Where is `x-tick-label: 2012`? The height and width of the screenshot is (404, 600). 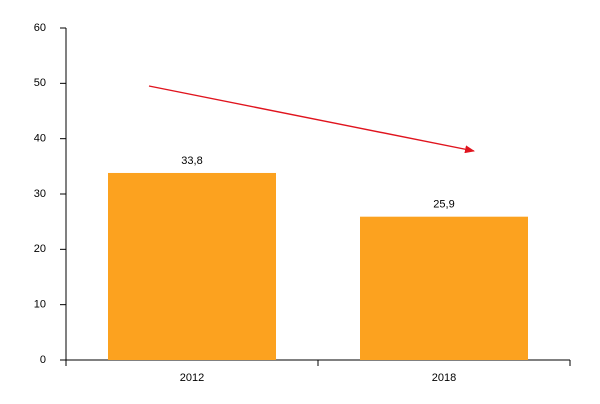
x-tick-label: 2012 is located at coordinates (192, 378).